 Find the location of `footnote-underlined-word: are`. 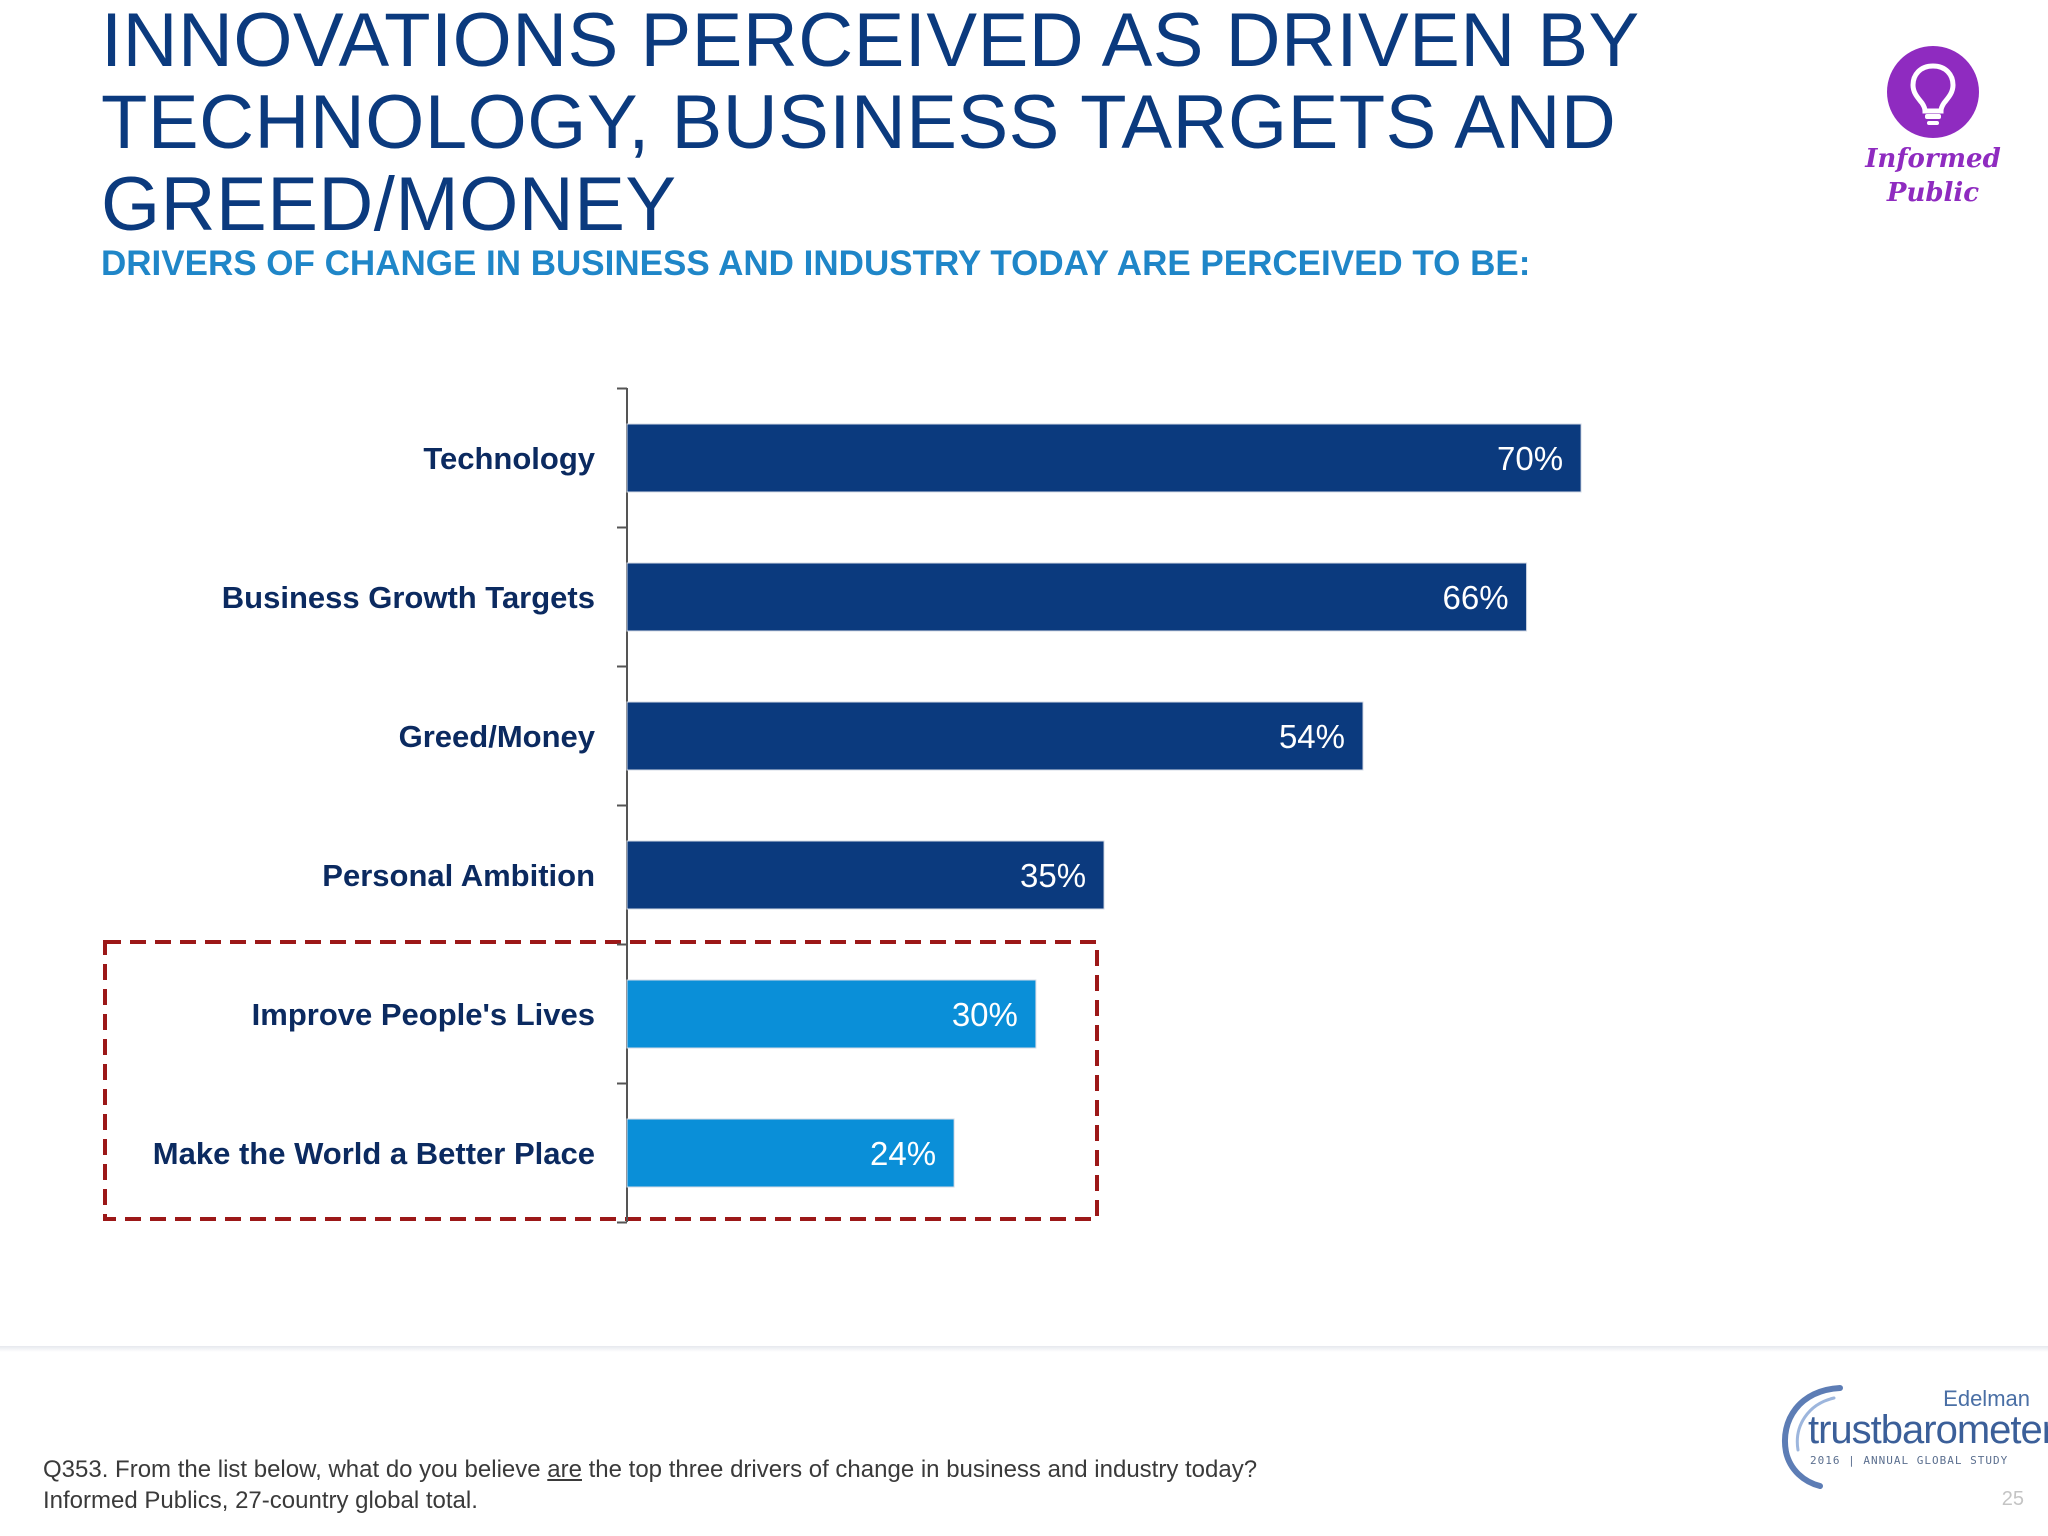

footnote-underlined-word: are is located at coordinates (564, 1469).